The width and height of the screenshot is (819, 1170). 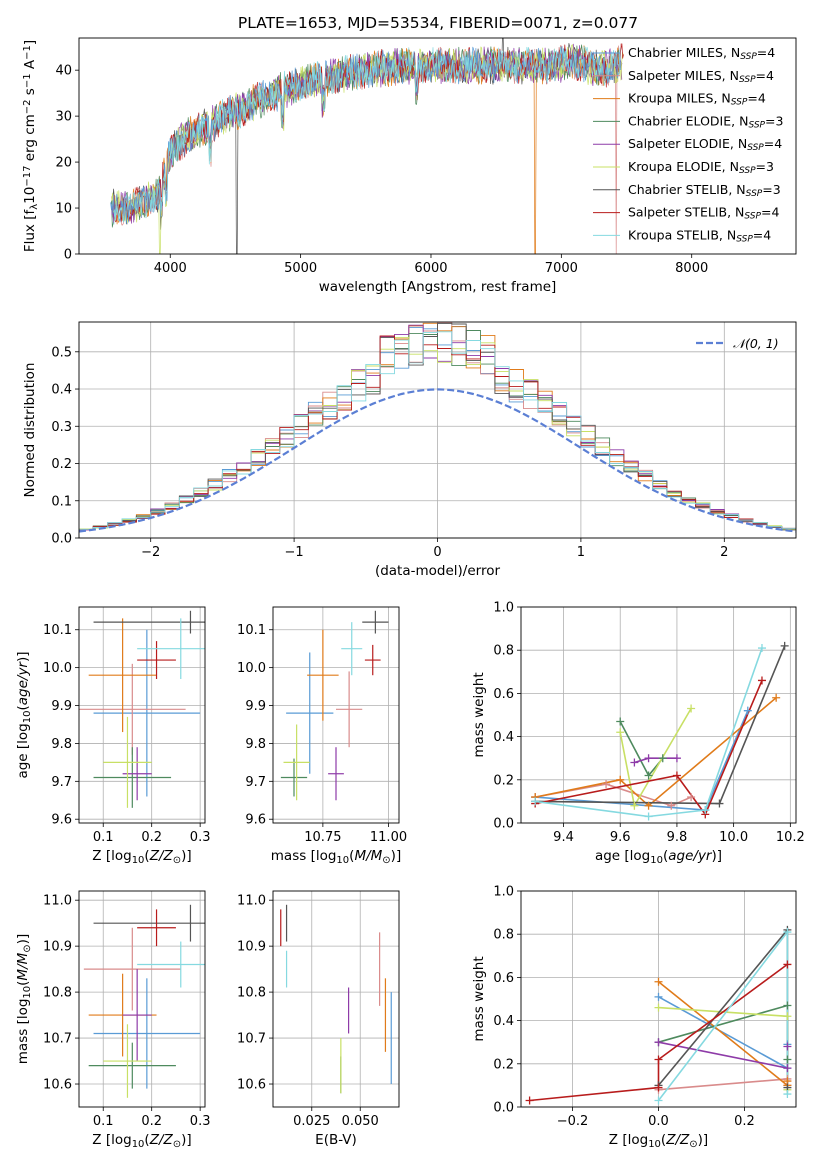 I want to click on plot-area-weight_vs_age, so click(x=660, y=731).